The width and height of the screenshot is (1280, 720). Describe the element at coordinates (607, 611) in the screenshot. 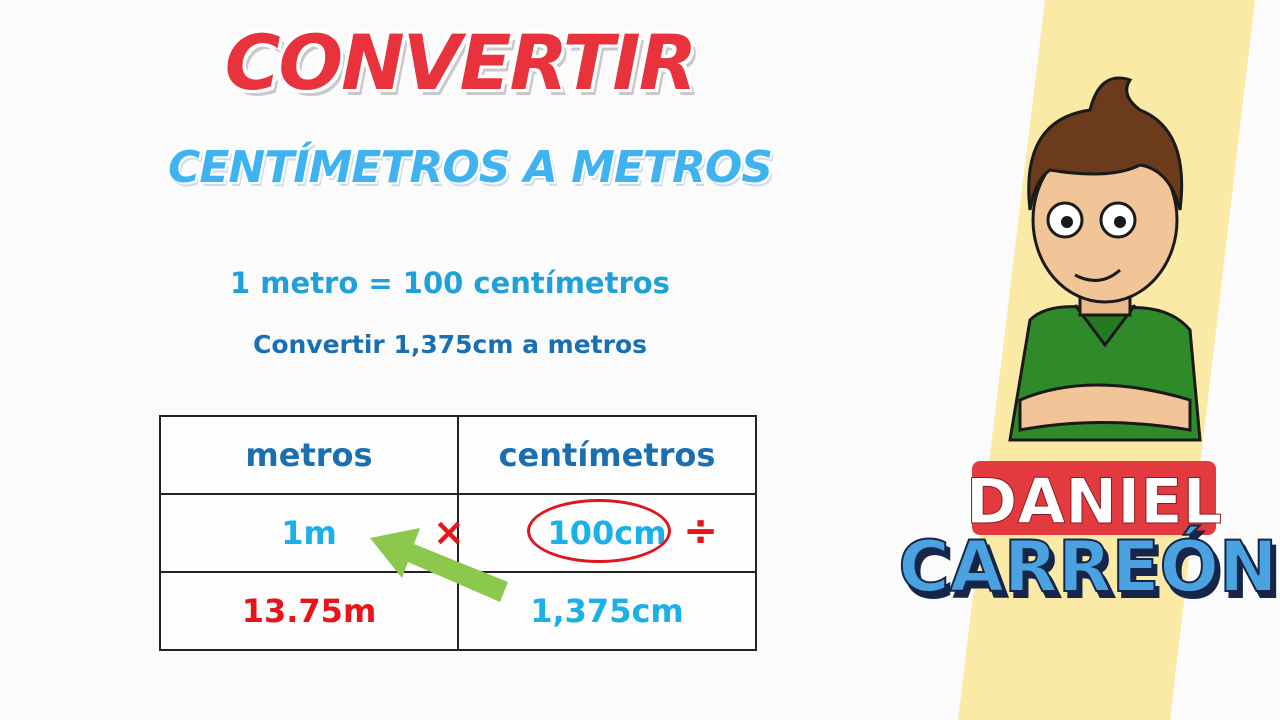

I see `cell-1375cm: 1,375cm` at that location.